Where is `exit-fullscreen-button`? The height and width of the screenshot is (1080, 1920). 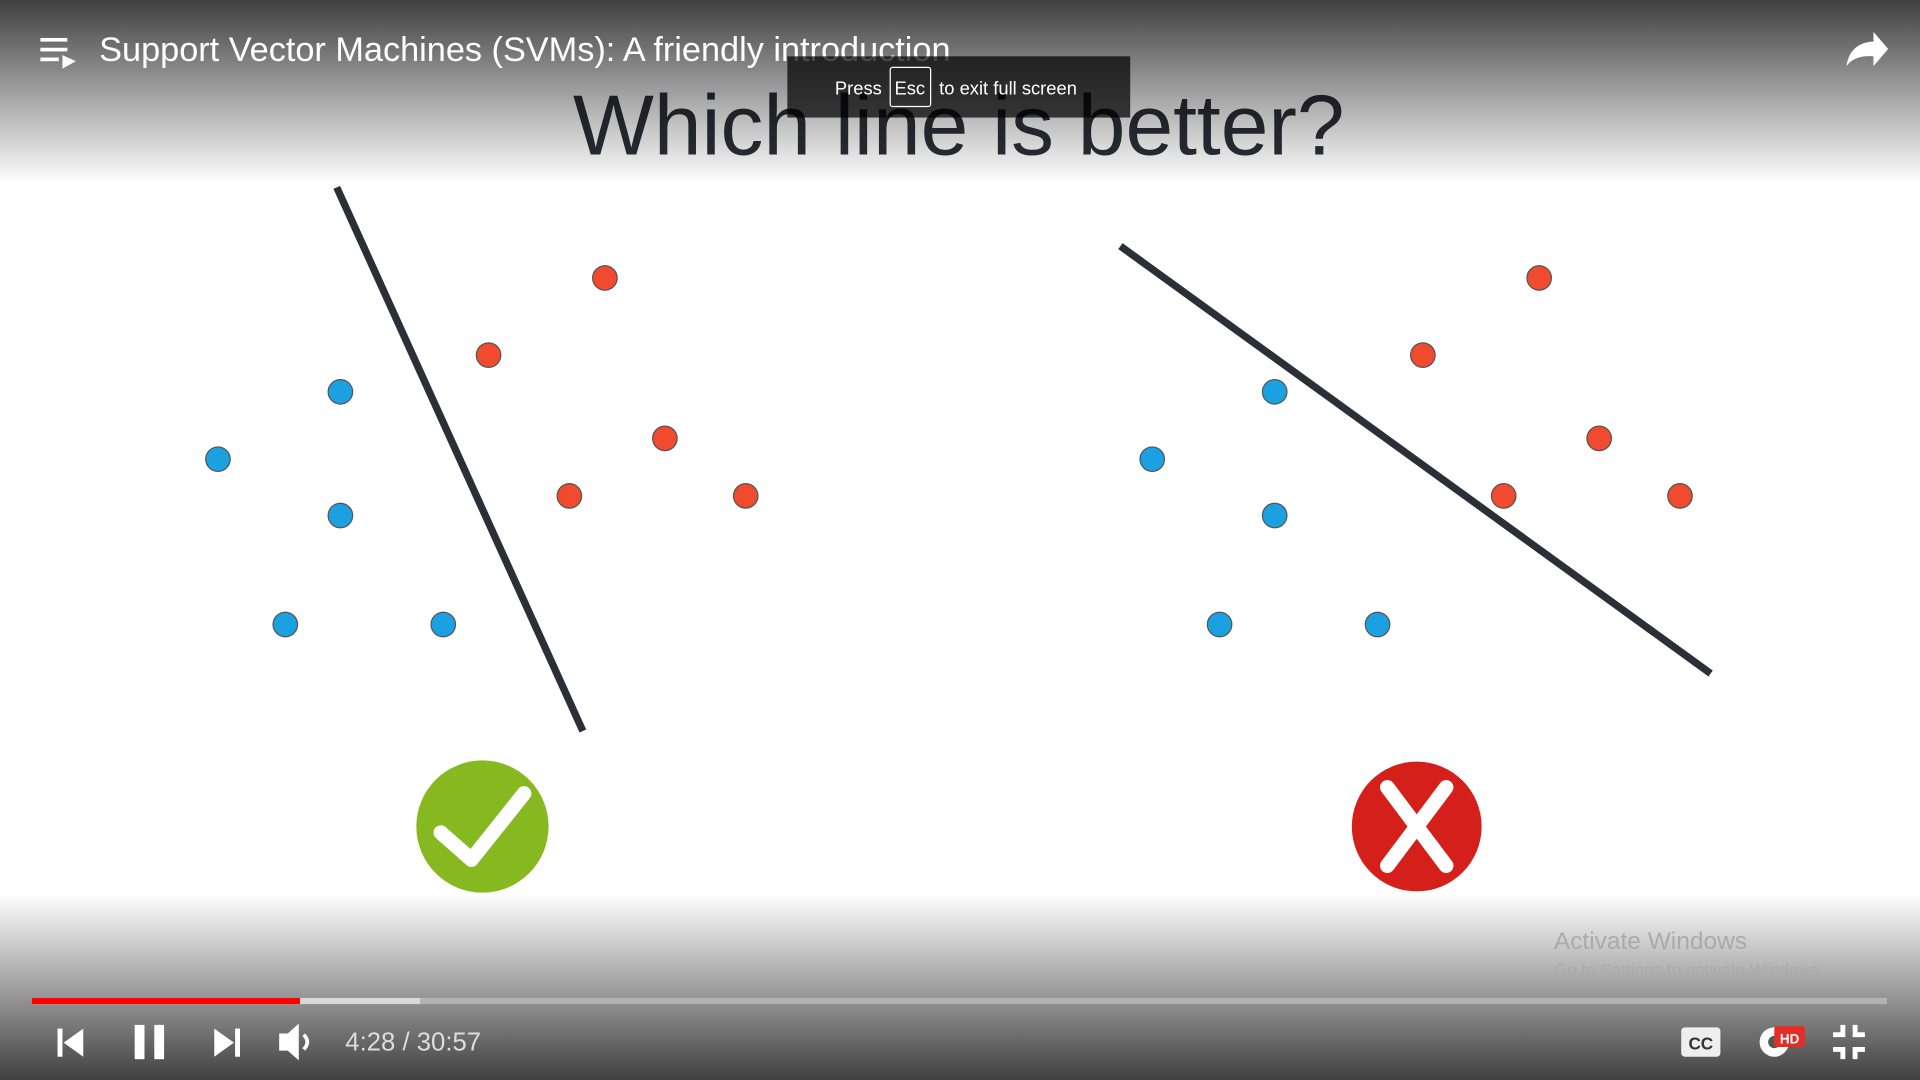 exit-fullscreen-button is located at coordinates (1849, 1042).